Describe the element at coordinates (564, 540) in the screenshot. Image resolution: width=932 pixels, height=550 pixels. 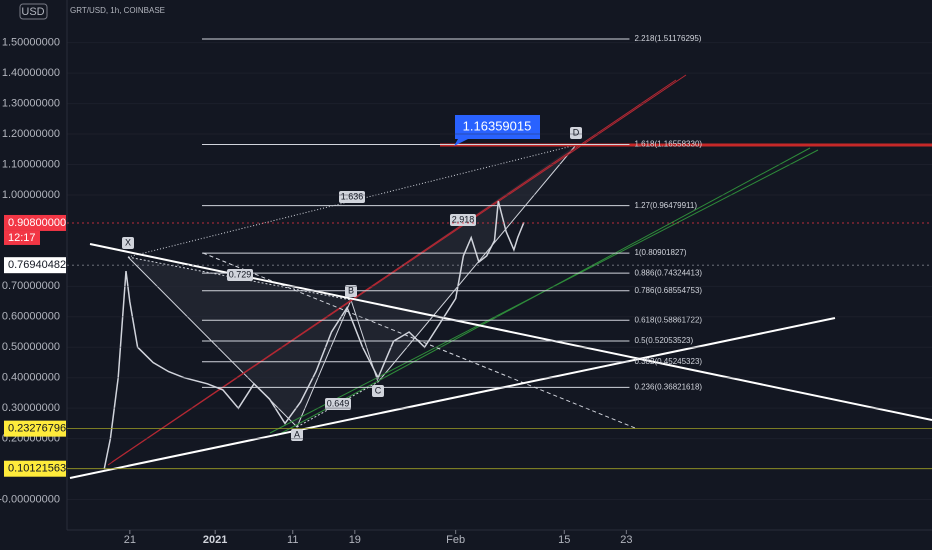
I see `x-tick-label: 15` at that location.